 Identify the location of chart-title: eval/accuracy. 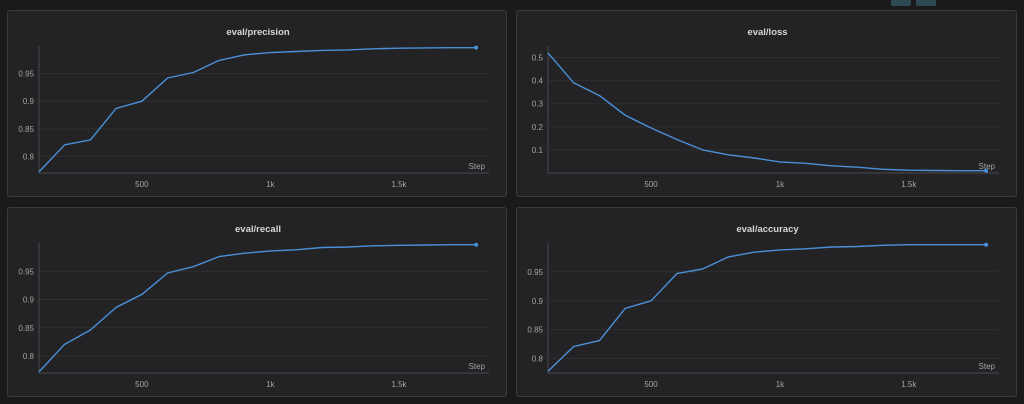
(767, 229).